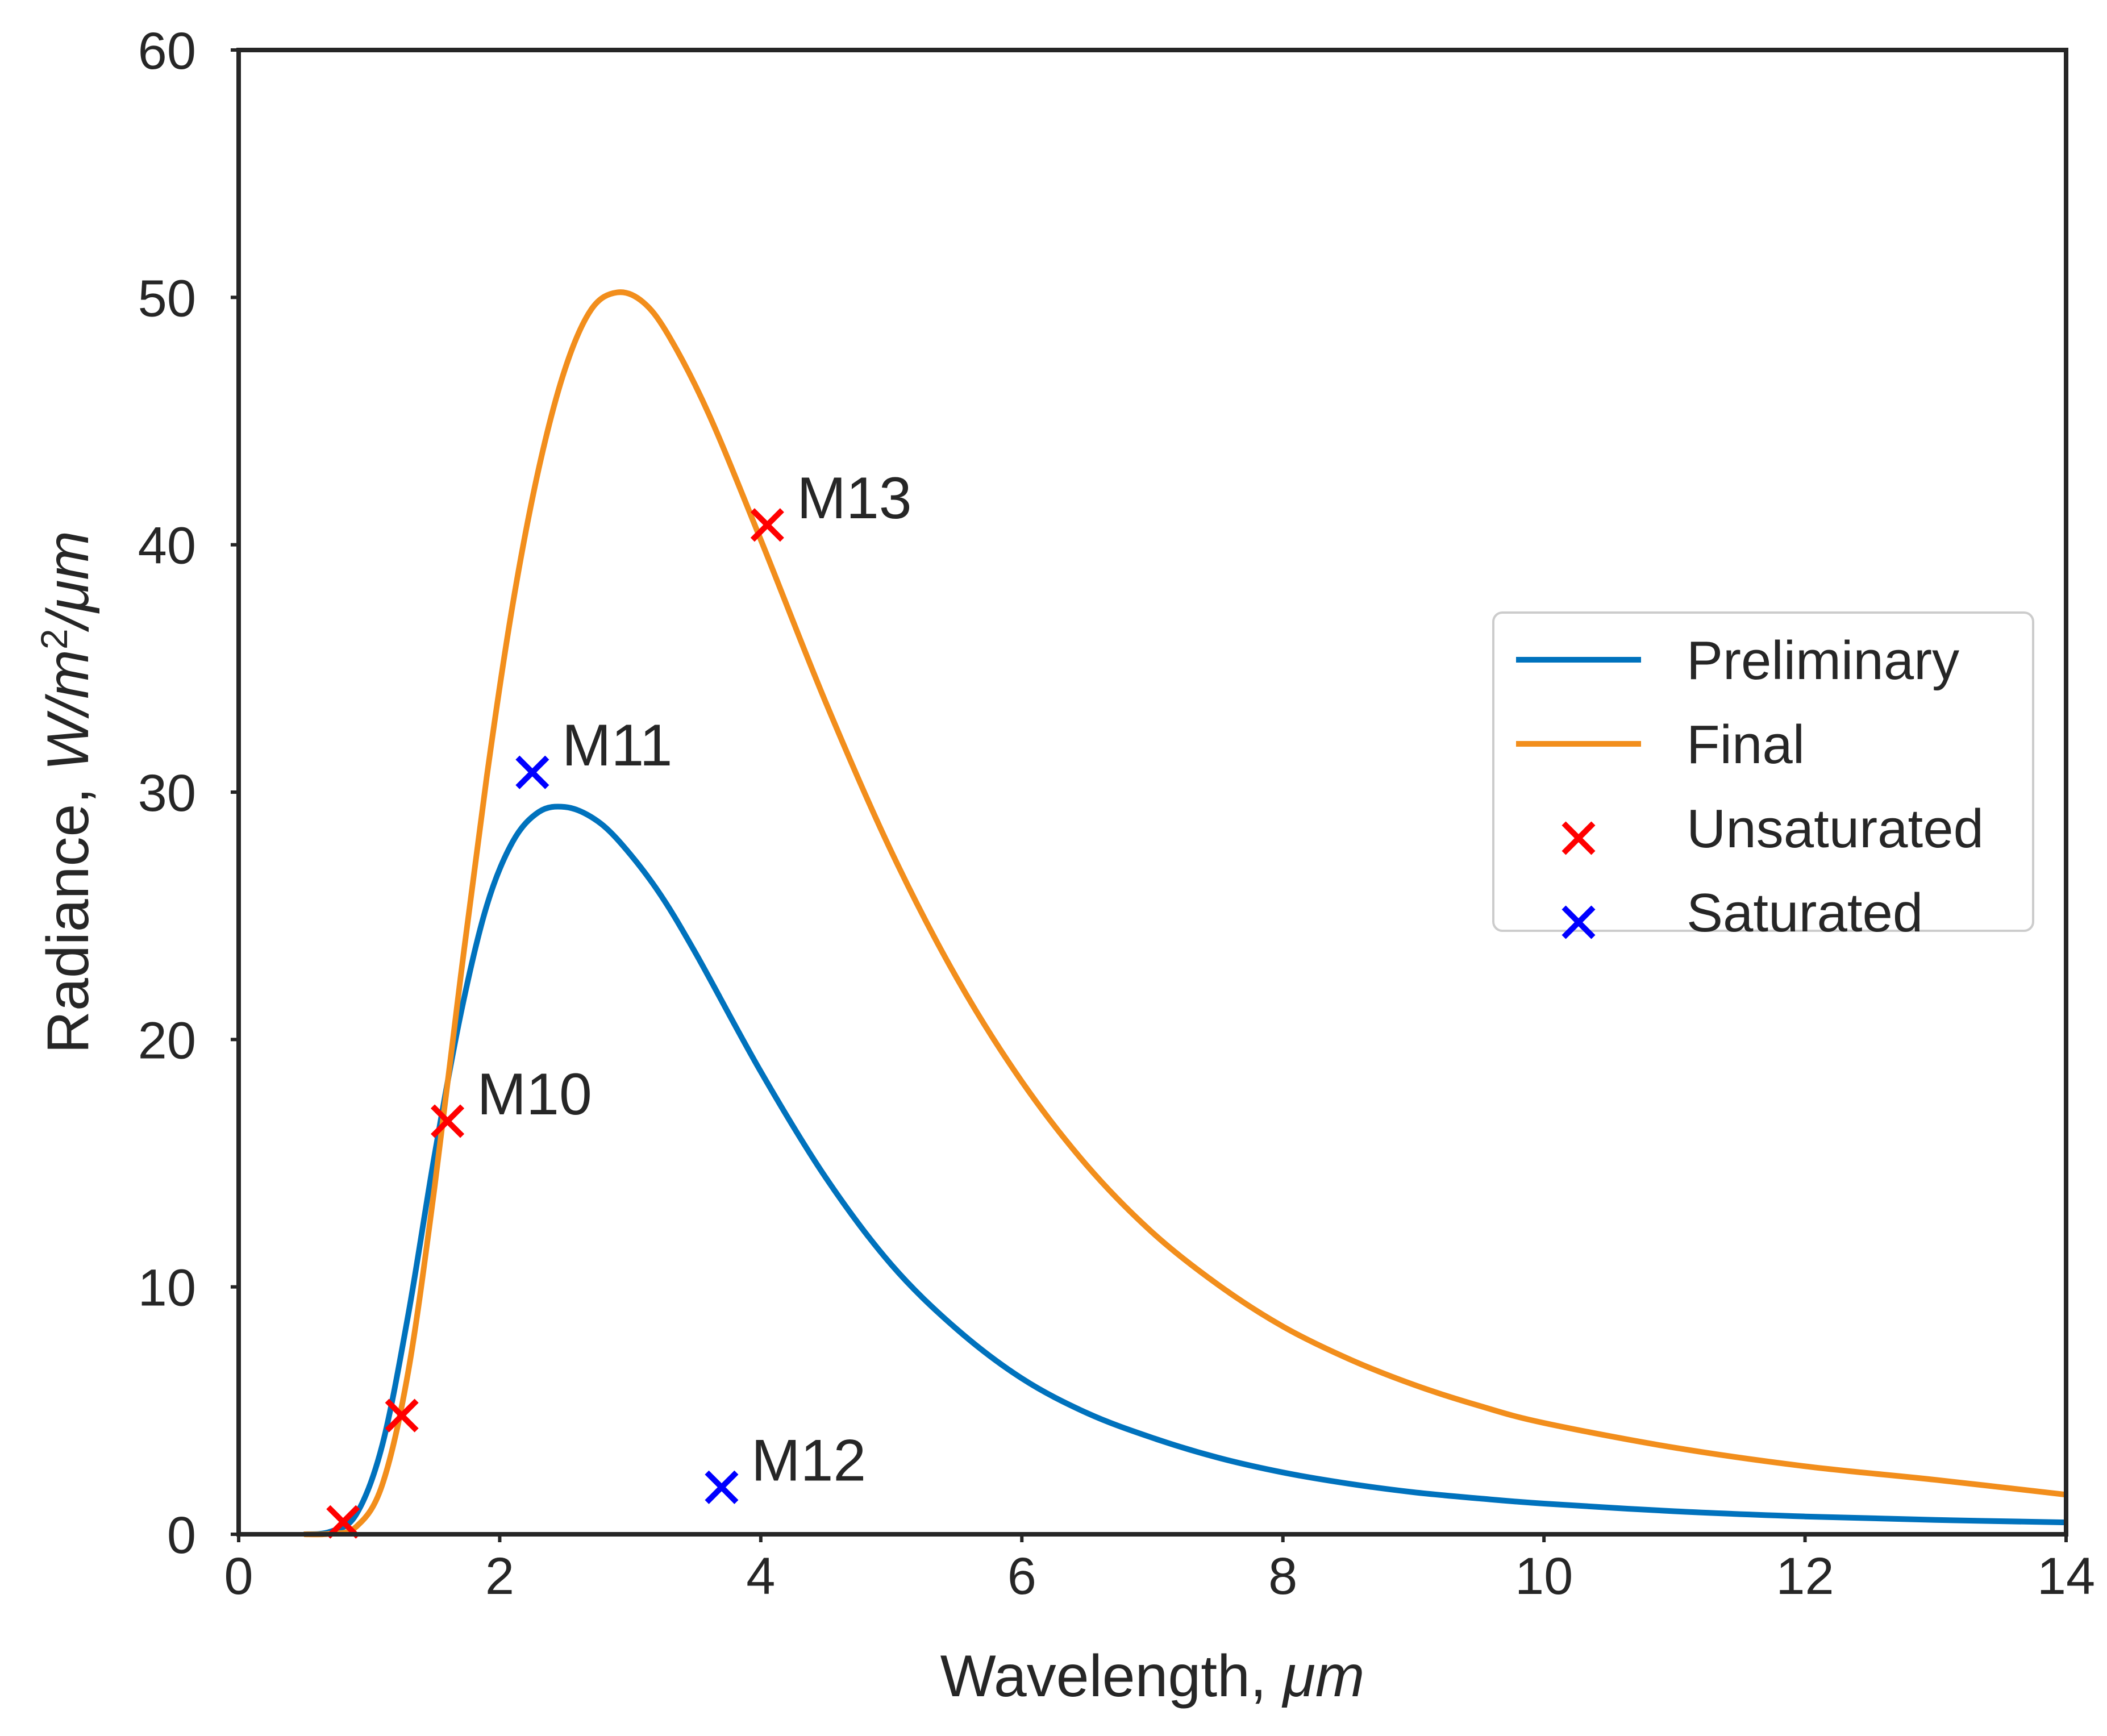 Image resolution: width=2107 pixels, height=1736 pixels. Describe the element at coordinates (1805, 912) in the screenshot. I see `legend-label-saturated: Saturated` at that location.